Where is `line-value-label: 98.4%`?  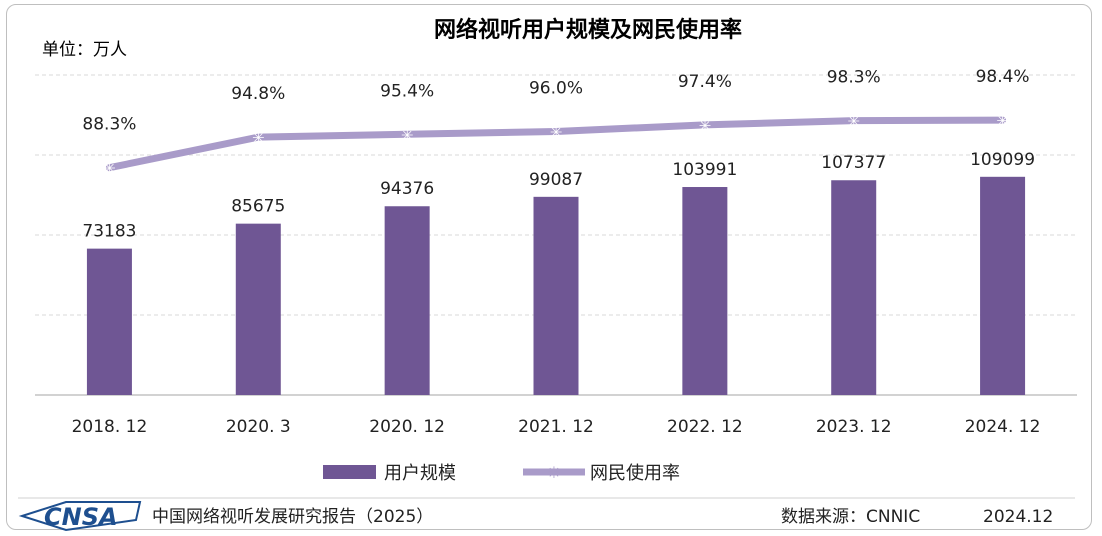 line-value-label: 98.4% is located at coordinates (1003, 77).